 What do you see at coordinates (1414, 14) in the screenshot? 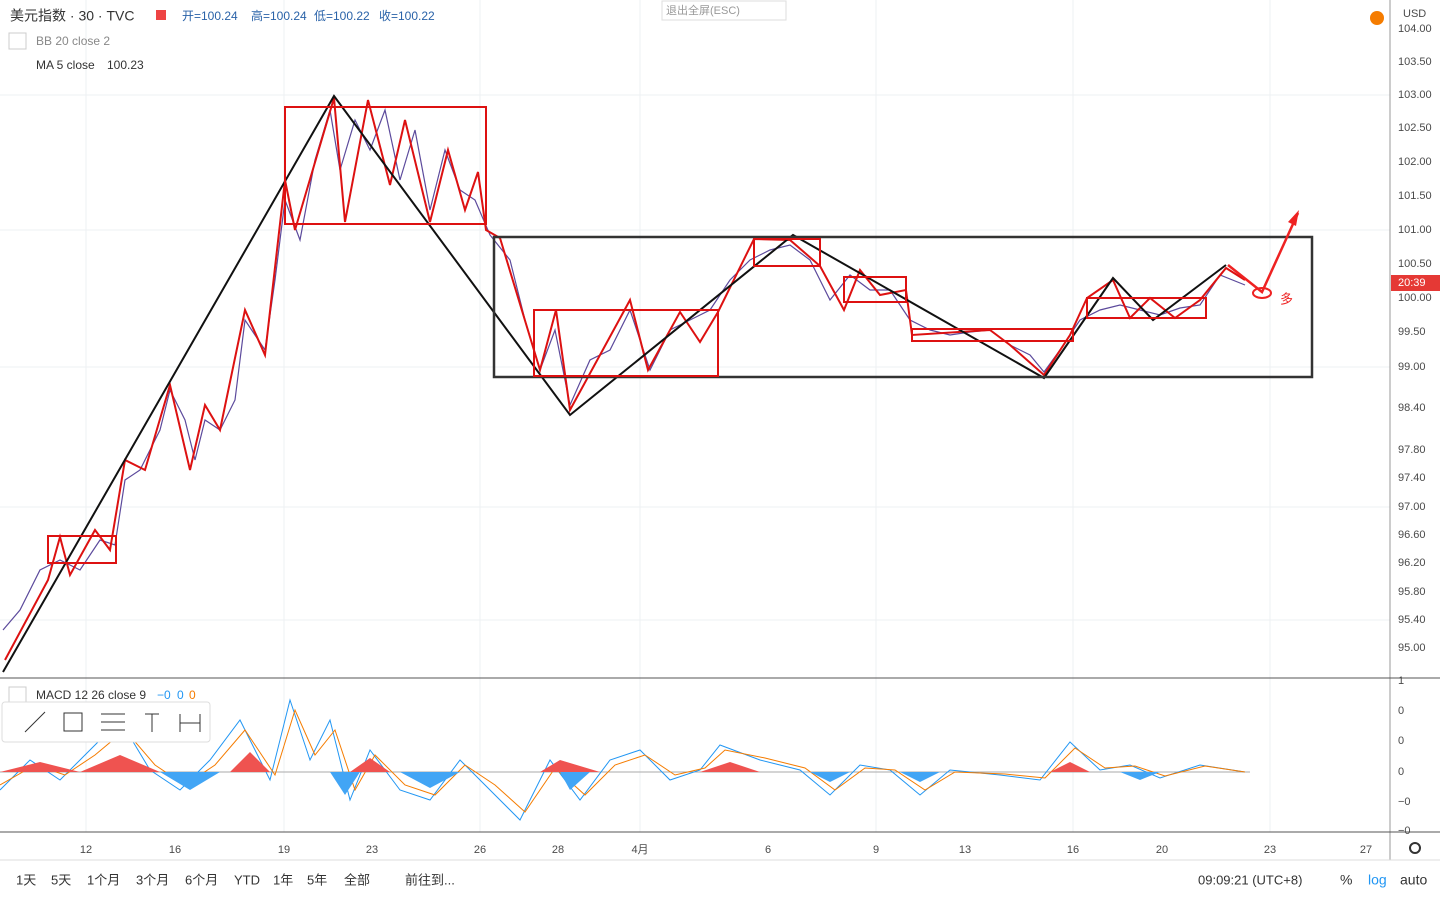
I see `currency: USD` at bounding box center [1414, 14].